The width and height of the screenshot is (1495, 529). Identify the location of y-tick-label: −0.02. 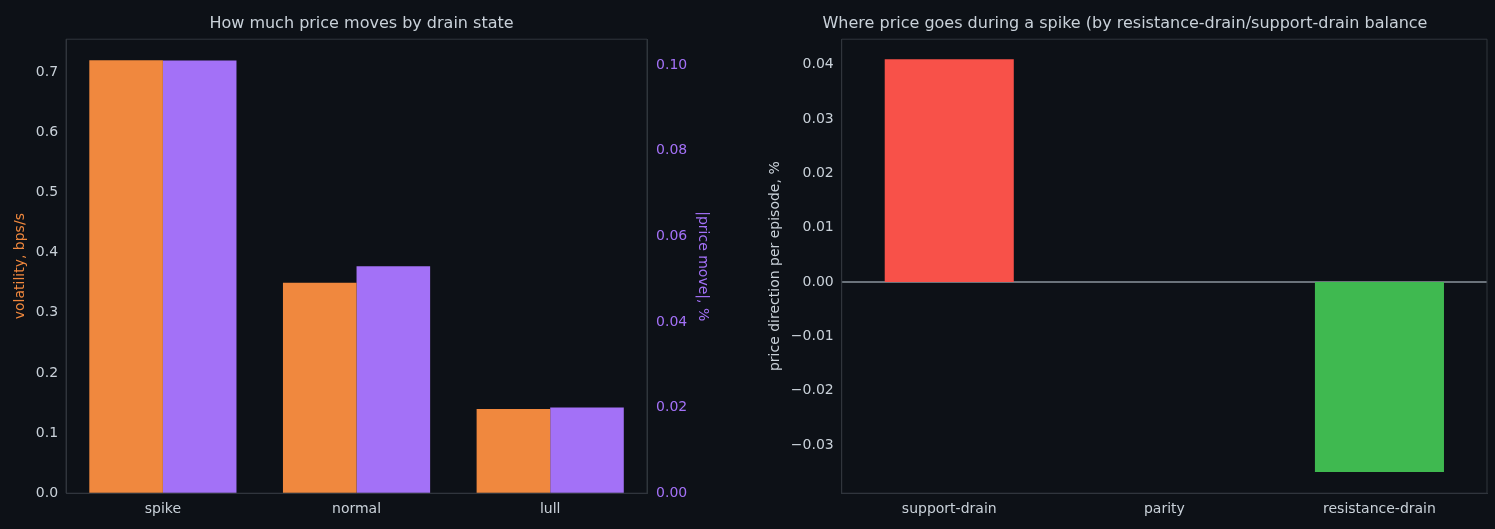
(812, 389).